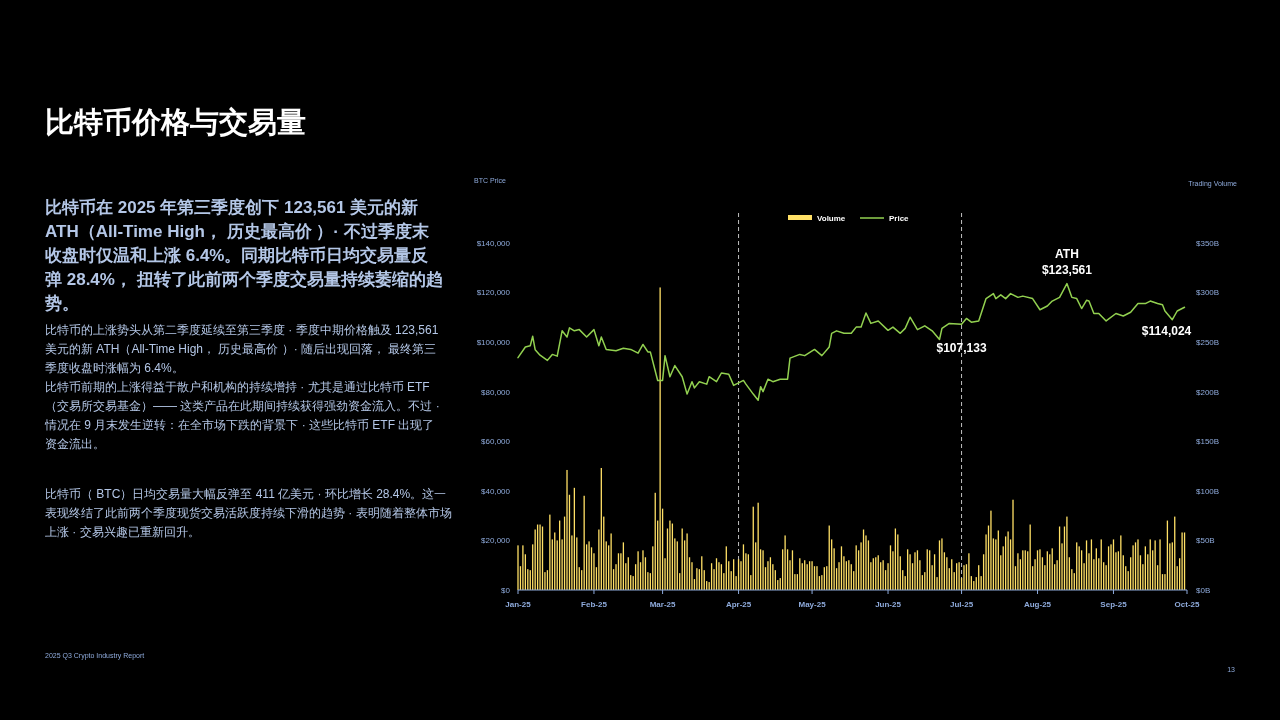 This screenshot has width=1280, height=720. What do you see at coordinates (1208, 342) in the screenshot?
I see `y2-tick-label: $250B` at bounding box center [1208, 342].